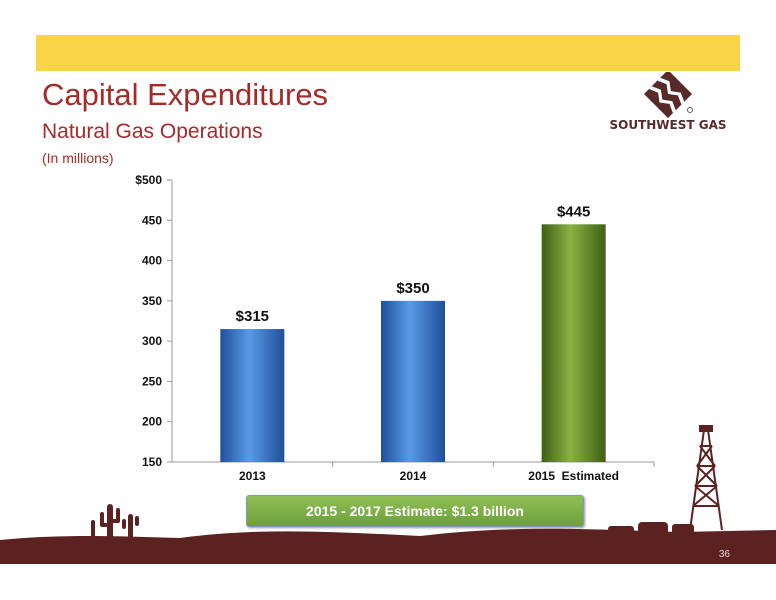 This screenshot has width=776, height=600. What do you see at coordinates (724, 554) in the screenshot?
I see `page-number: 36` at bounding box center [724, 554].